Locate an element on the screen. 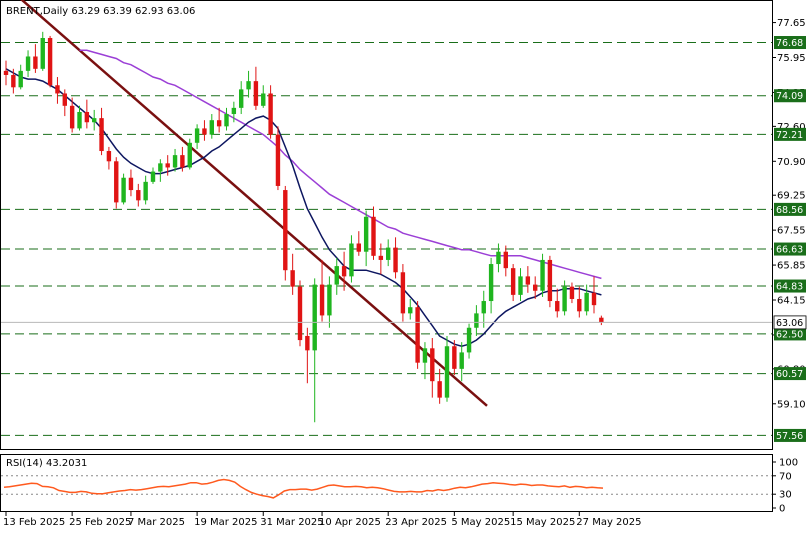 This screenshot has height=533, width=812. level-tag-label: 64.83 is located at coordinates (789, 287).